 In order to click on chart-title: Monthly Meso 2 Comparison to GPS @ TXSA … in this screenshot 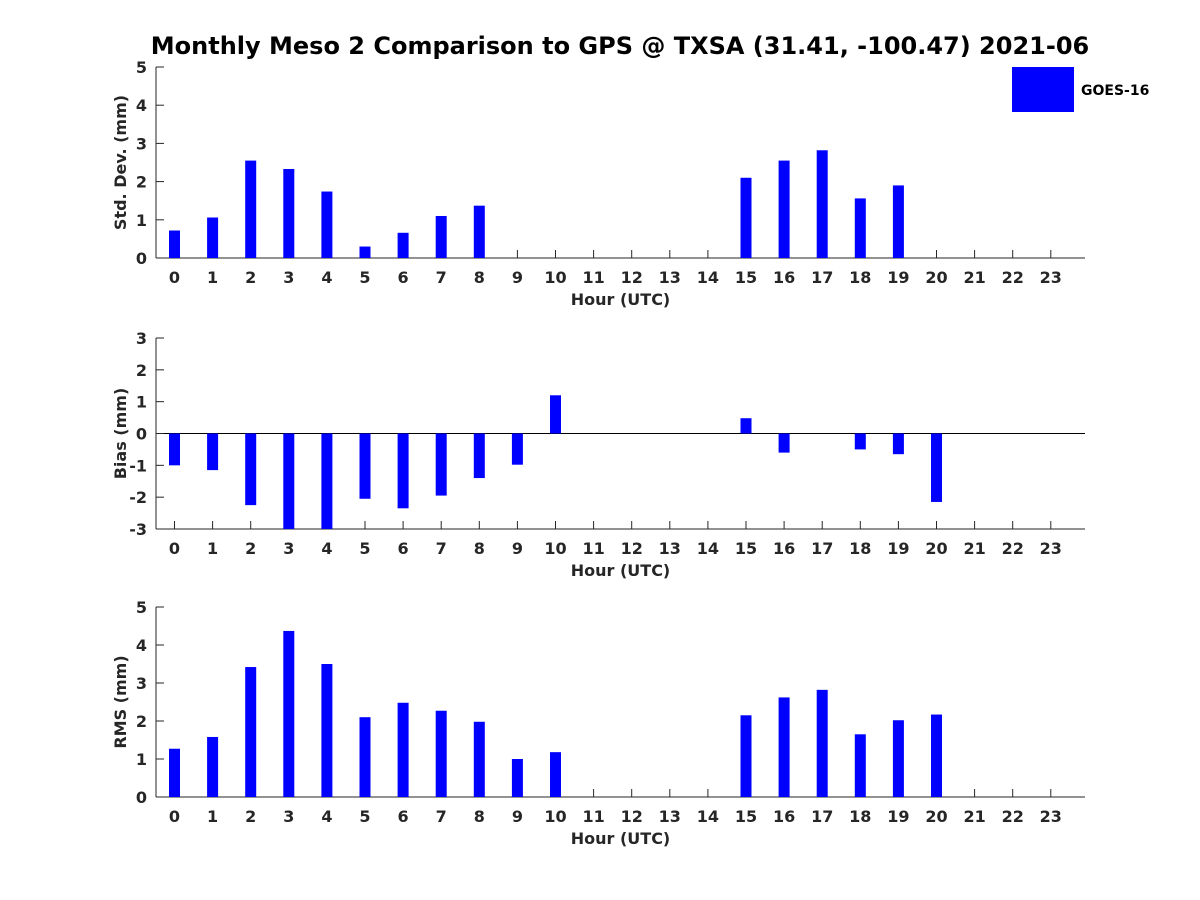, I will do `click(620, 46)`.